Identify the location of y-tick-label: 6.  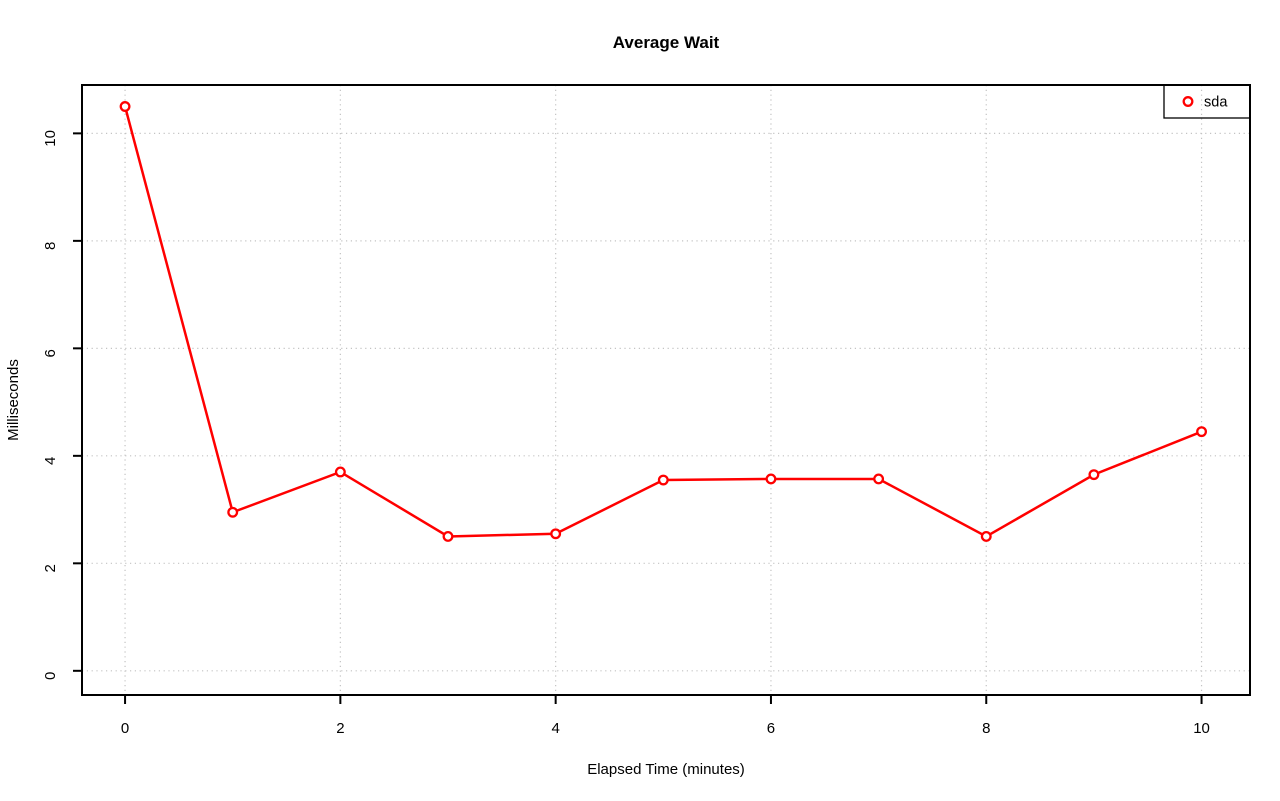
(50, 353).